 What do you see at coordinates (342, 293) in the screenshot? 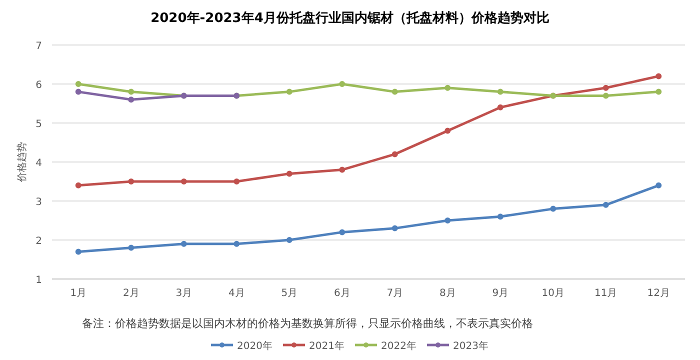
I see `x-tick-label: 6月` at bounding box center [342, 293].